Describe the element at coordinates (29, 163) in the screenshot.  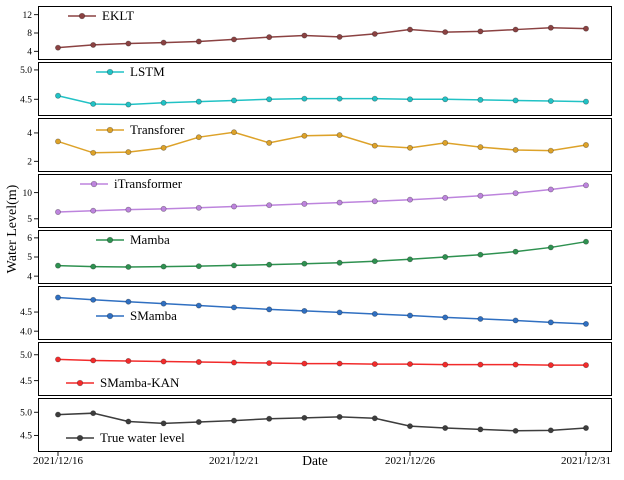
I see `y-tick-label: 2` at that location.